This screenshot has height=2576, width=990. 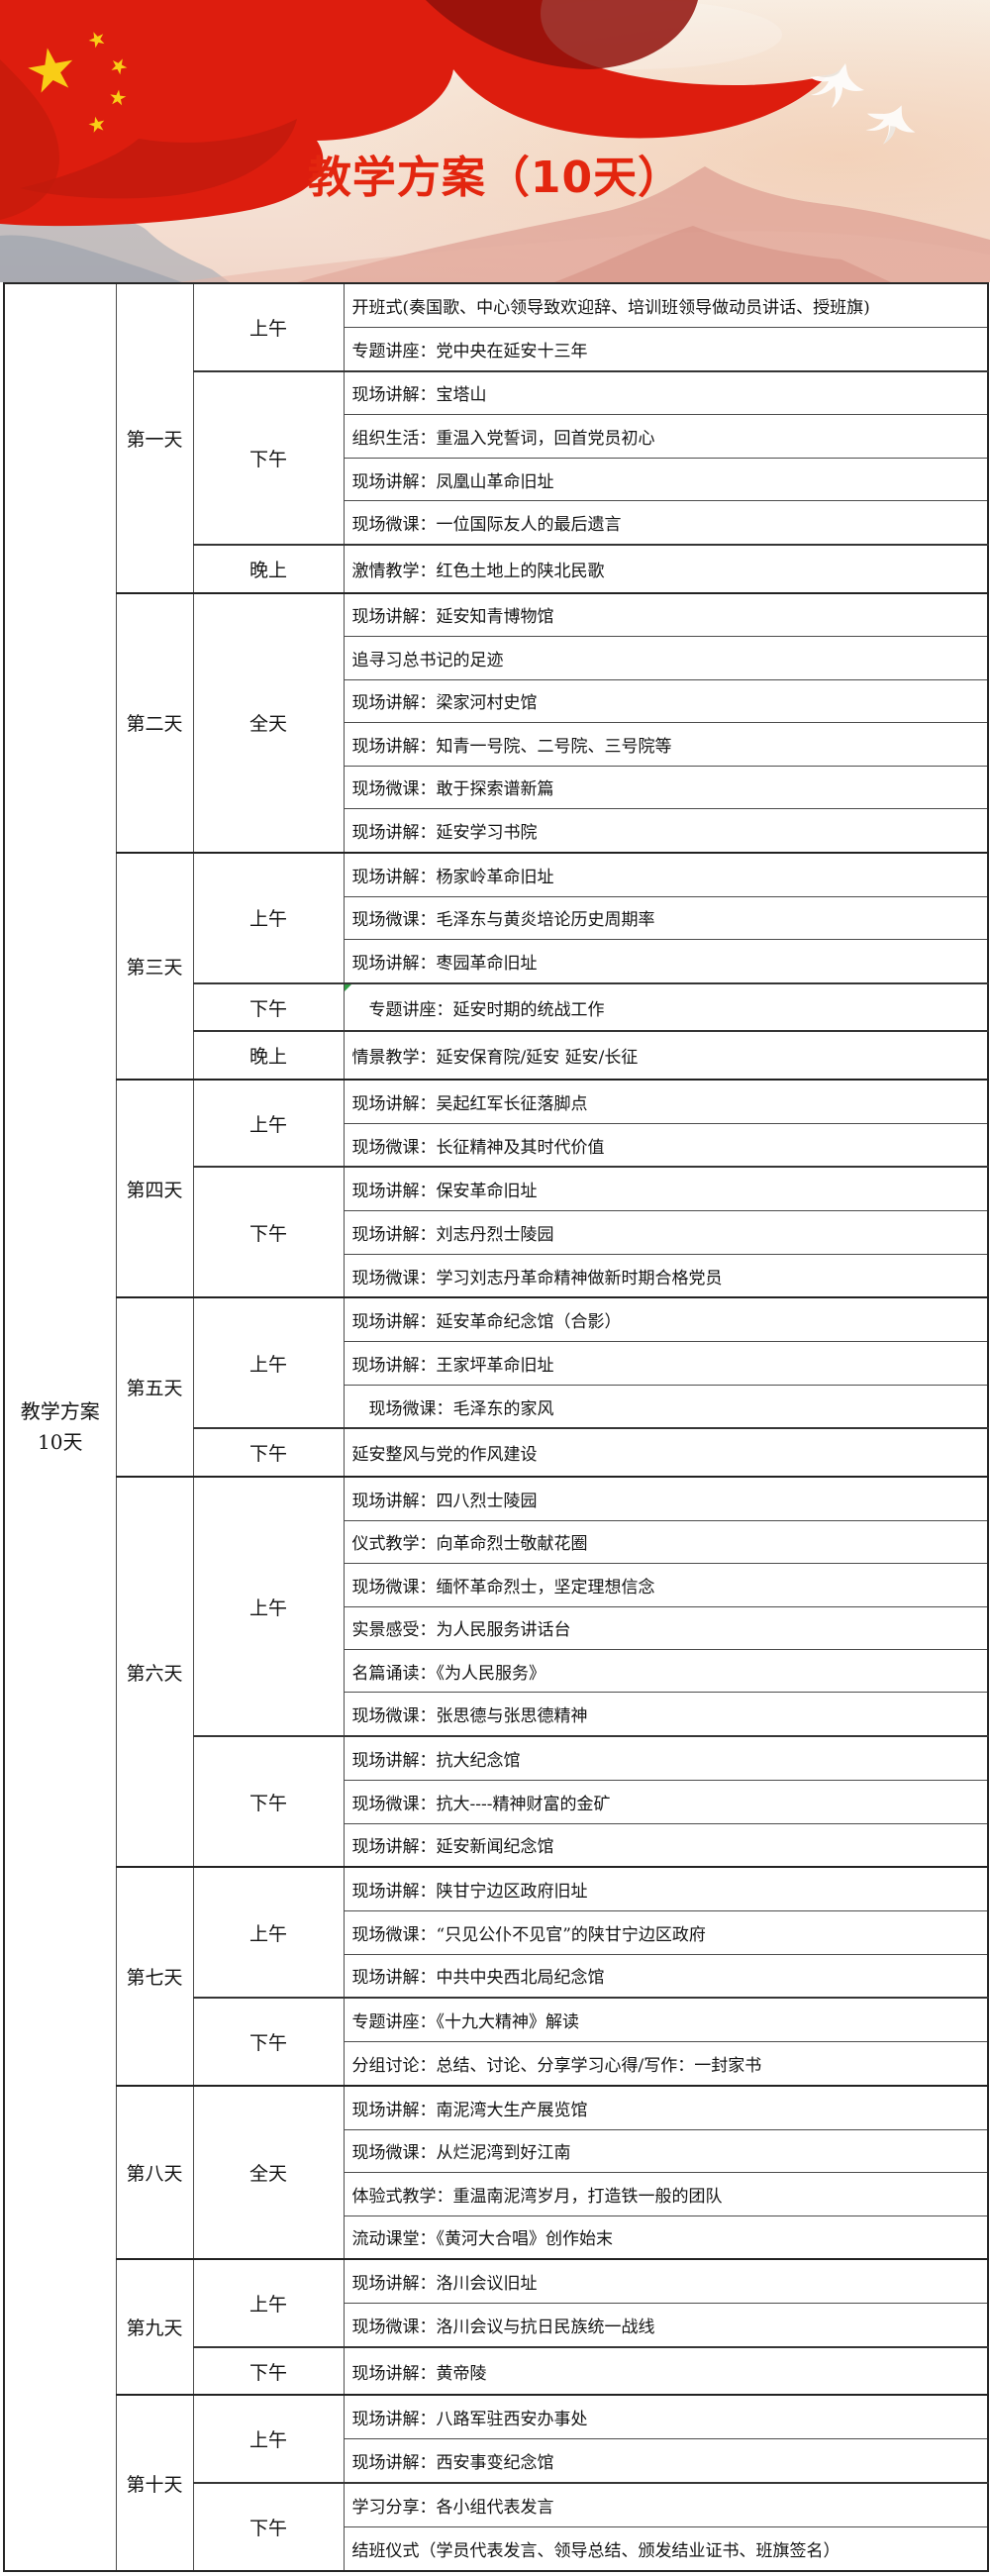 I want to click on activity-cell: 现场讲解：抗大纪念馆, so click(x=666, y=1758).